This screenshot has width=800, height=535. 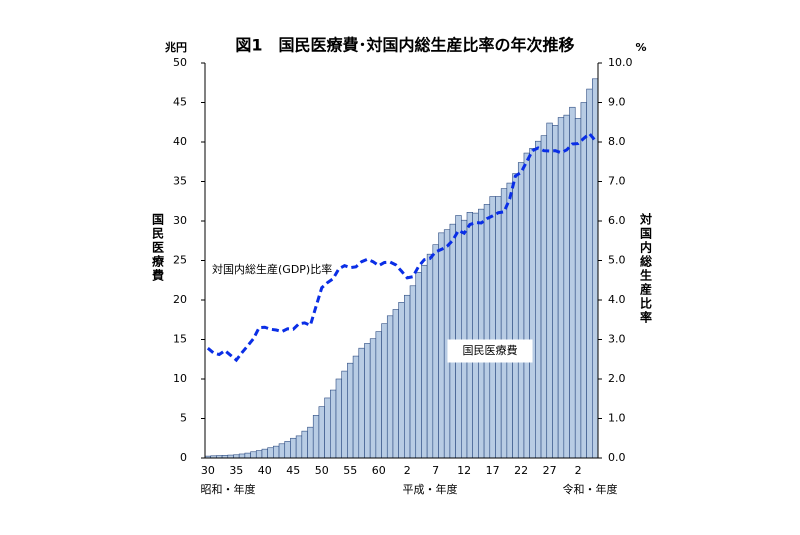 What do you see at coordinates (272, 269) in the screenshot?
I see `line-label: 対国内総生産(GDP)比率` at bounding box center [272, 269].